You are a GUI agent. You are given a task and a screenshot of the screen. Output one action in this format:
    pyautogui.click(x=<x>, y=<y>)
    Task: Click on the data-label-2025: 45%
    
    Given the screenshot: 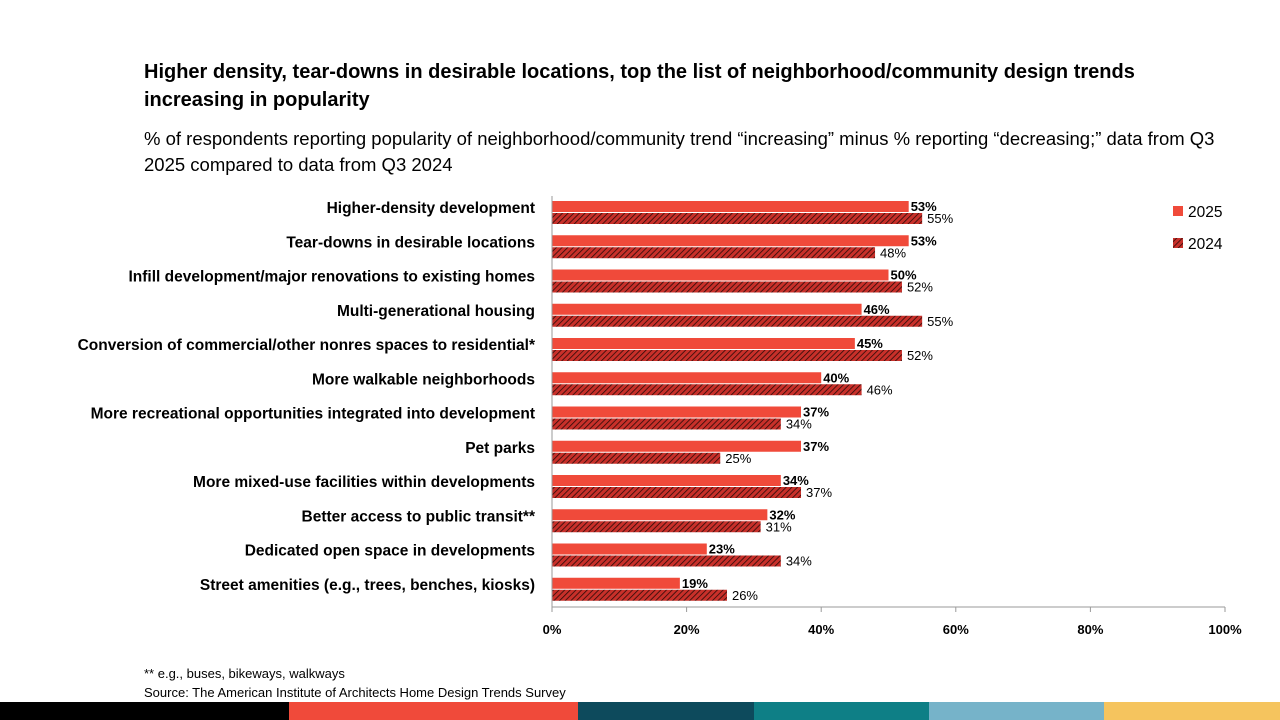 What is the action you would take?
    pyautogui.click(x=870, y=343)
    